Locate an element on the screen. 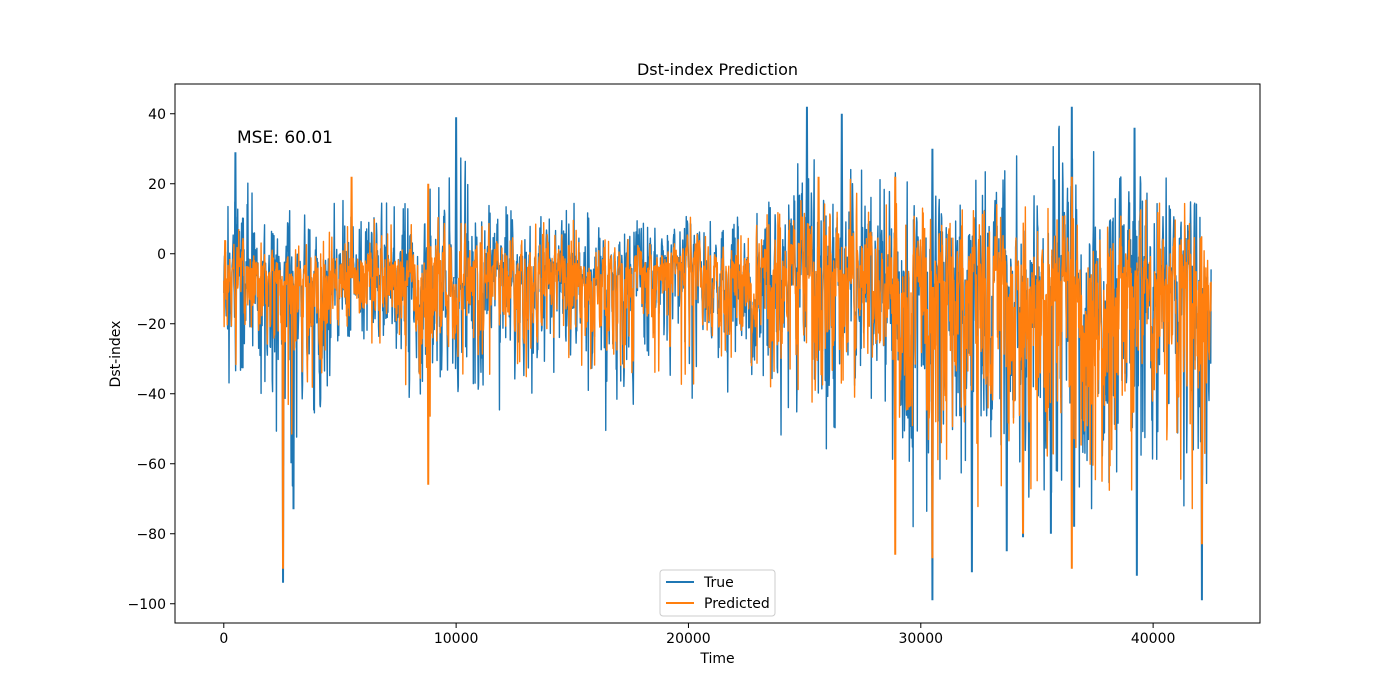  y-tick-label: 20 is located at coordinates (157, 185).